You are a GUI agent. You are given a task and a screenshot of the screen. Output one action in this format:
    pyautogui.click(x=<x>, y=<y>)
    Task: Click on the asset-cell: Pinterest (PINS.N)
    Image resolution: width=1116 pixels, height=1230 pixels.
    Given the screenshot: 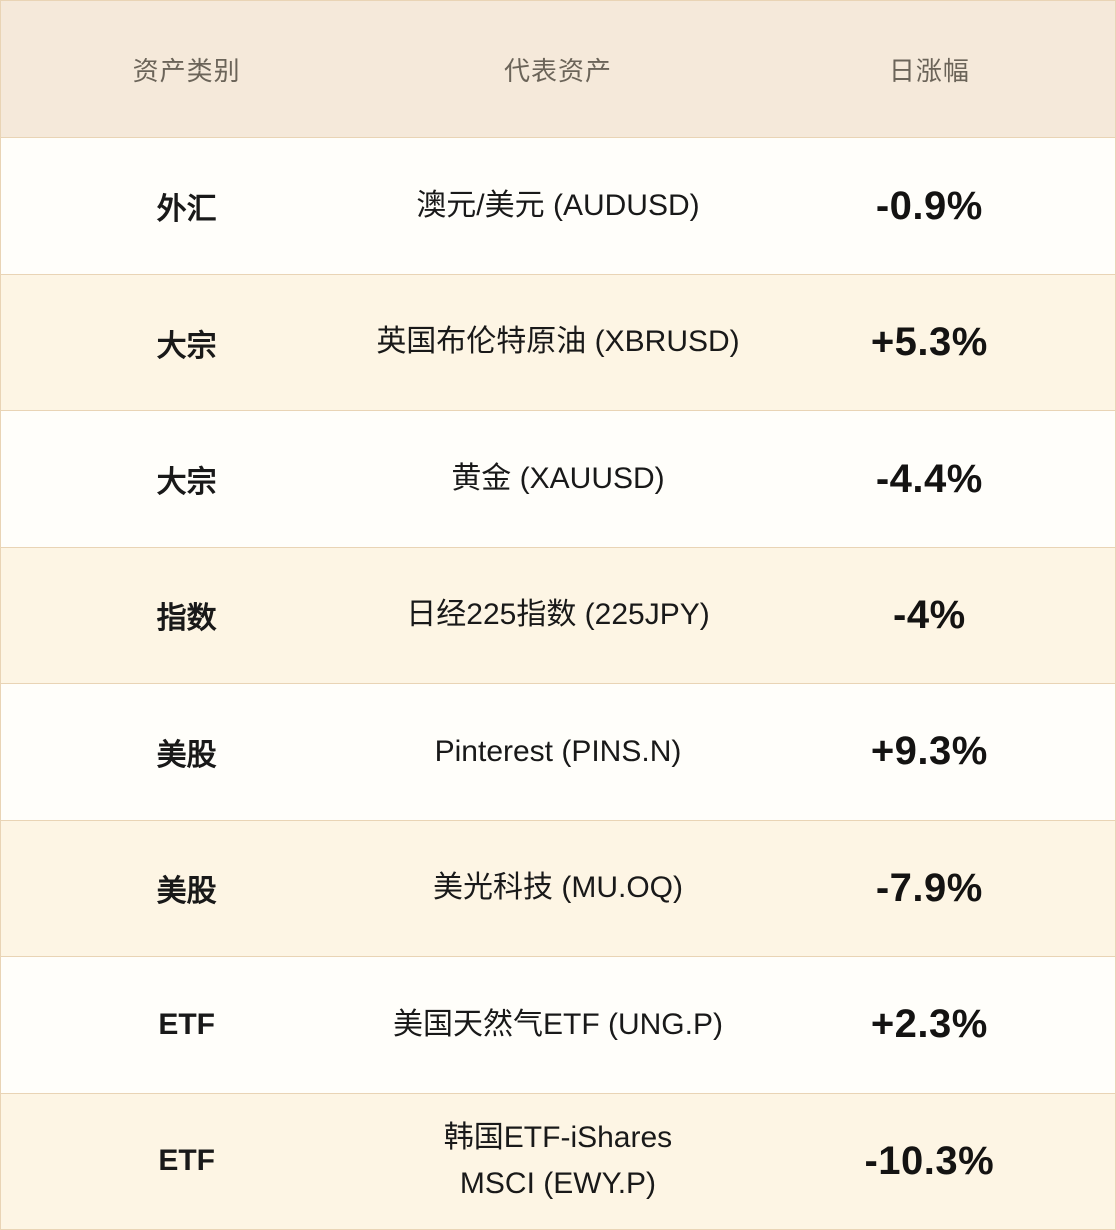 What is the action you would take?
    pyautogui.click(x=558, y=751)
    